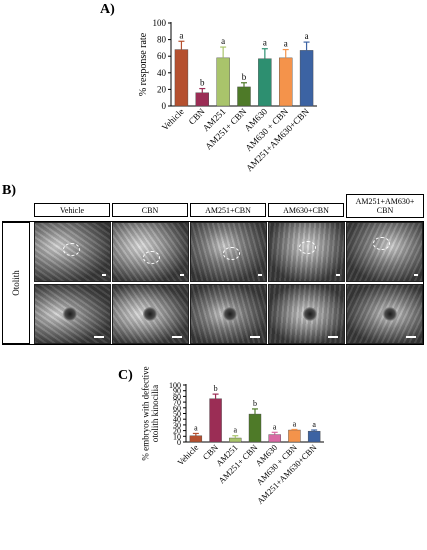 The width and height of the screenshot is (427, 550). What do you see at coordinates (72, 210) in the screenshot?
I see `column-label-vehicle: Vehicle` at bounding box center [72, 210].